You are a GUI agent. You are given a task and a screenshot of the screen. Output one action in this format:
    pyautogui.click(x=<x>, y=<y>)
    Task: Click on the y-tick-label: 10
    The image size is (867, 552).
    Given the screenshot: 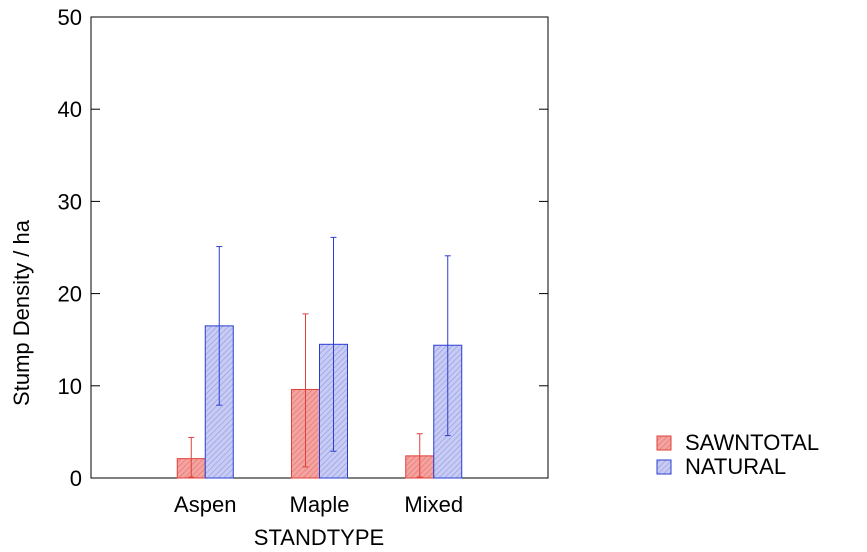 What is the action you would take?
    pyautogui.click(x=70, y=386)
    